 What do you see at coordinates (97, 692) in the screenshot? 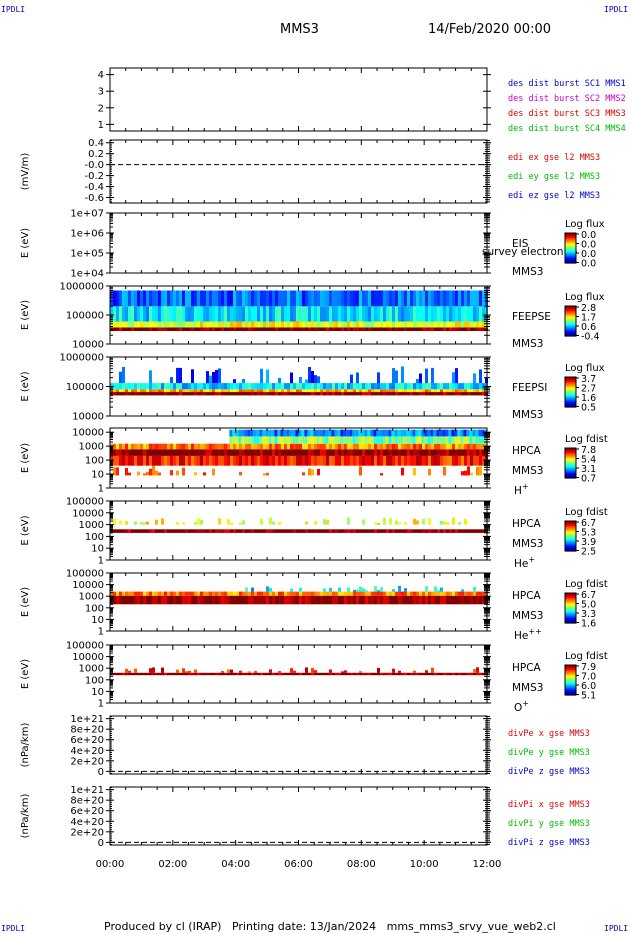
I see `y-tick-label: 10` at bounding box center [97, 692].